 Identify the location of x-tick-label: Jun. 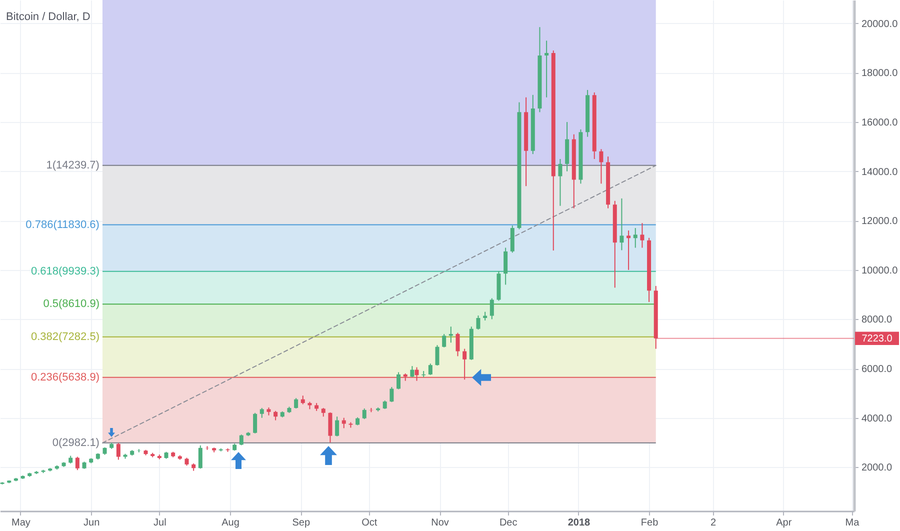
(92, 523).